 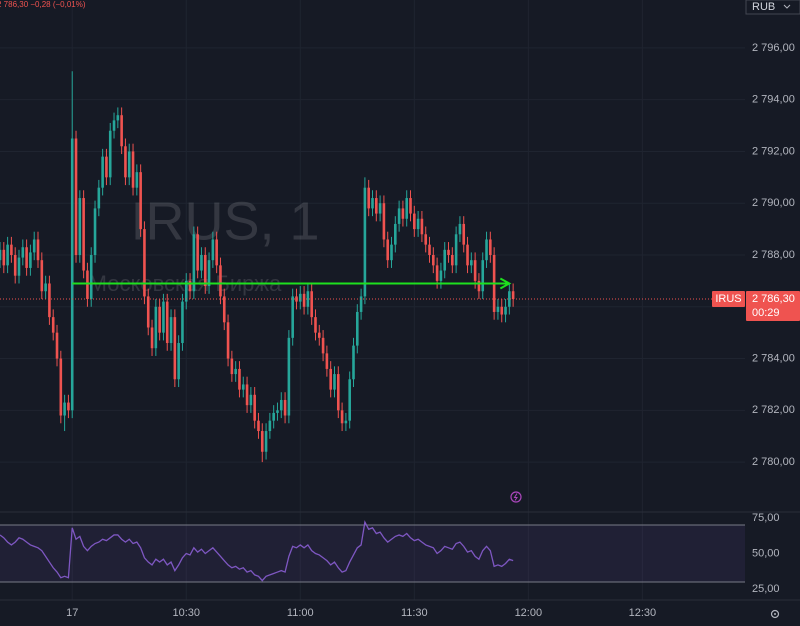 I want to click on settings-icon, so click(x=775, y=614).